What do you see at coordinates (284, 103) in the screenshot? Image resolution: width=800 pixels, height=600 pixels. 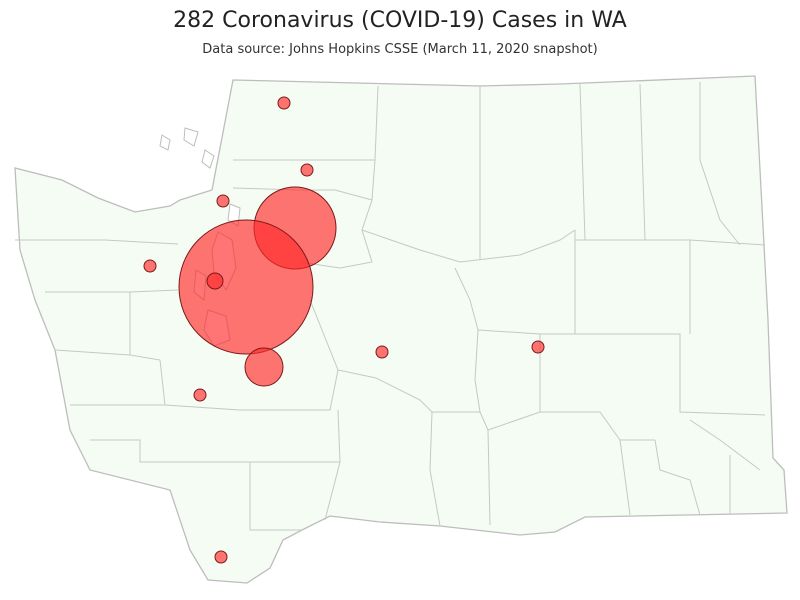 I see `case-bubble-whatcom` at bounding box center [284, 103].